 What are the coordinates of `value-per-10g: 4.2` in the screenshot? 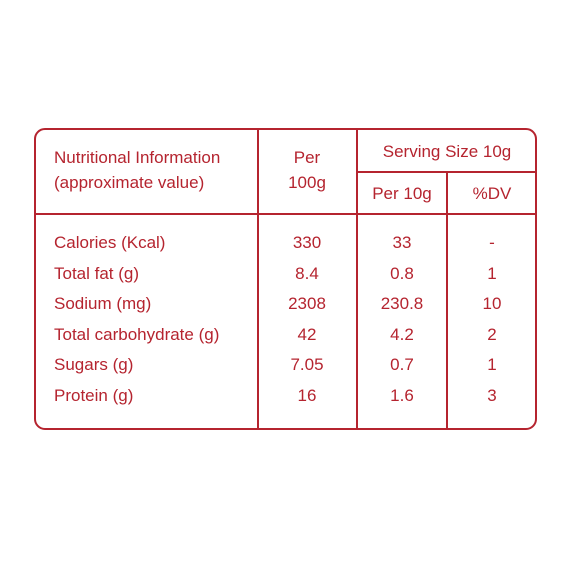 It's located at (402, 334).